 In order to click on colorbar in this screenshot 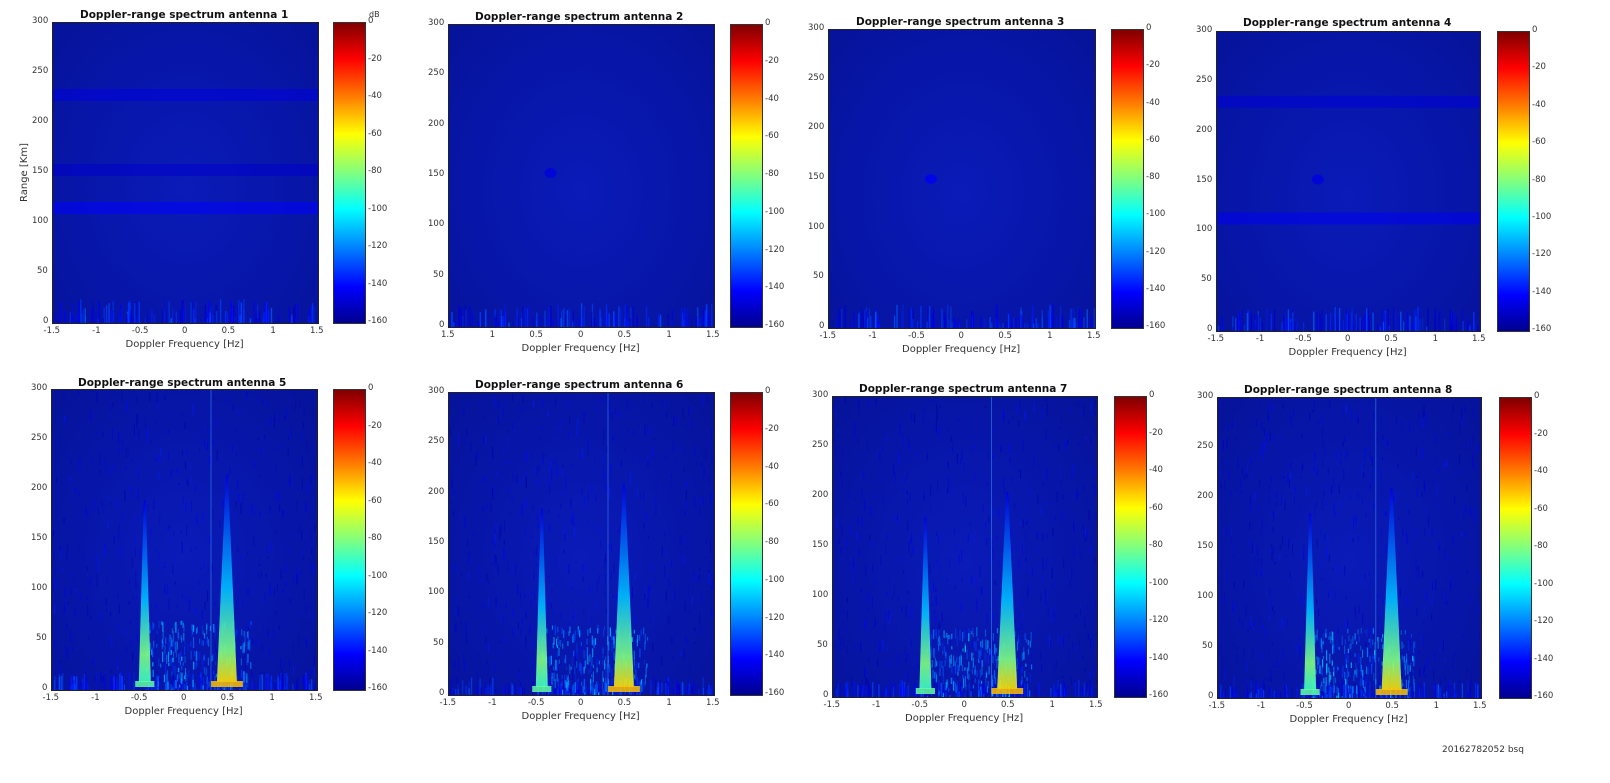, I will do `click(1130, 547)`.